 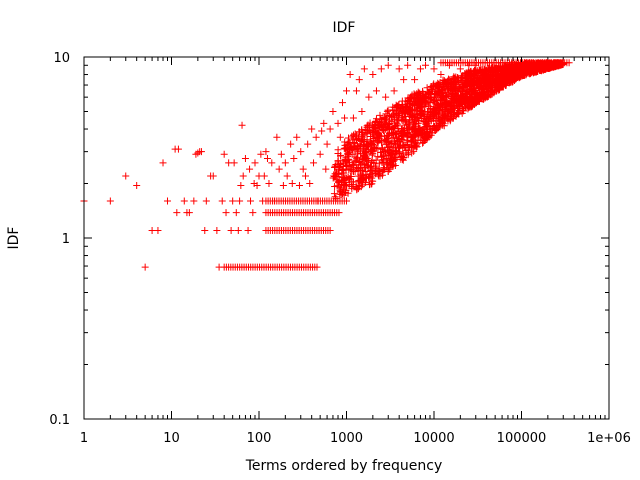 I want to click on y-axis-label: IDF, so click(x=14, y=238).